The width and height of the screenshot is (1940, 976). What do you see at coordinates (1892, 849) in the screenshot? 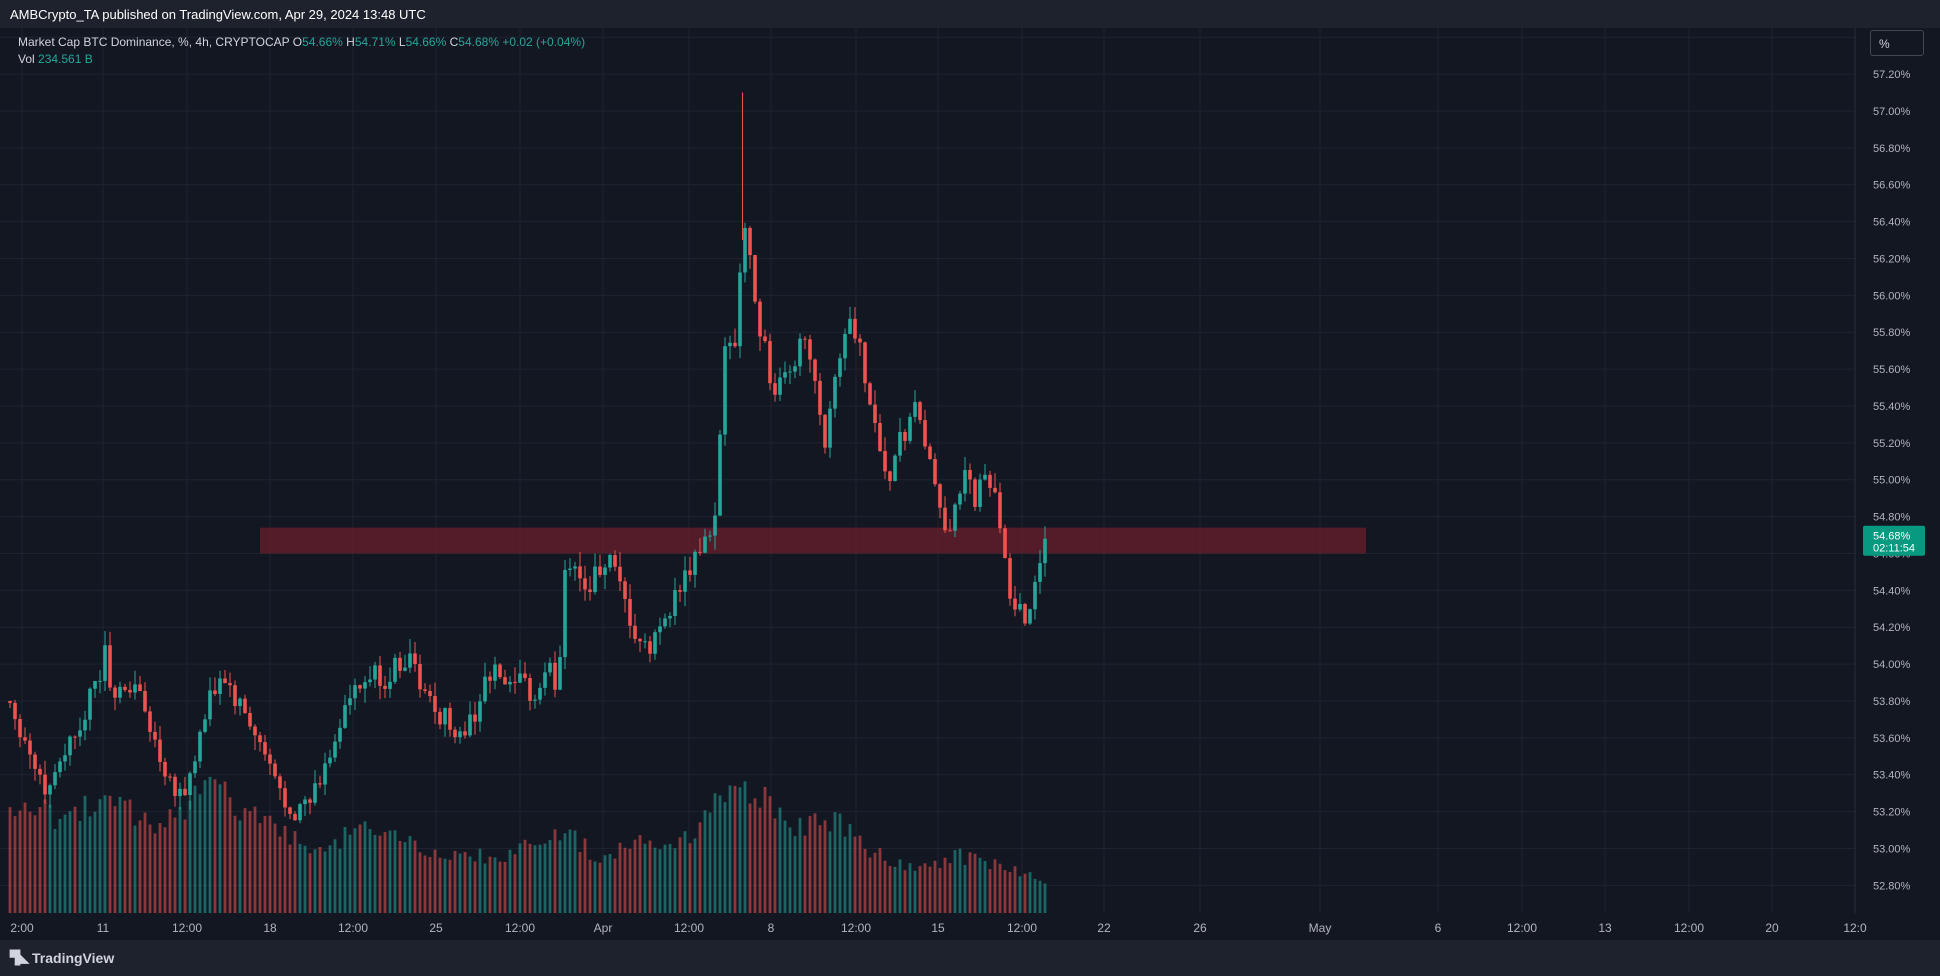
I see `y-tick-label: 53.00%` at bounding box center [1892, 849].